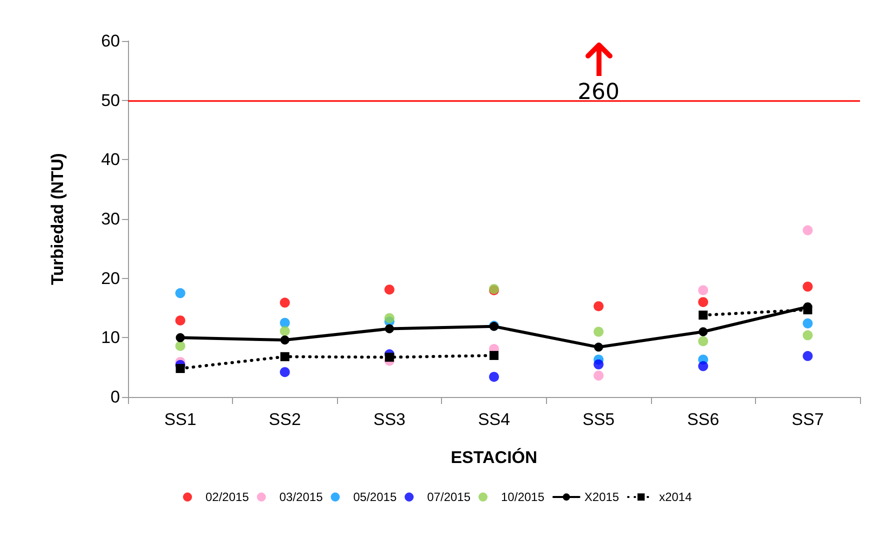 This screenshot has height=538, width=876. Describe the element at coordinates (110, 160) in the screenshot. I see `y-tick-label: 40` at that location.